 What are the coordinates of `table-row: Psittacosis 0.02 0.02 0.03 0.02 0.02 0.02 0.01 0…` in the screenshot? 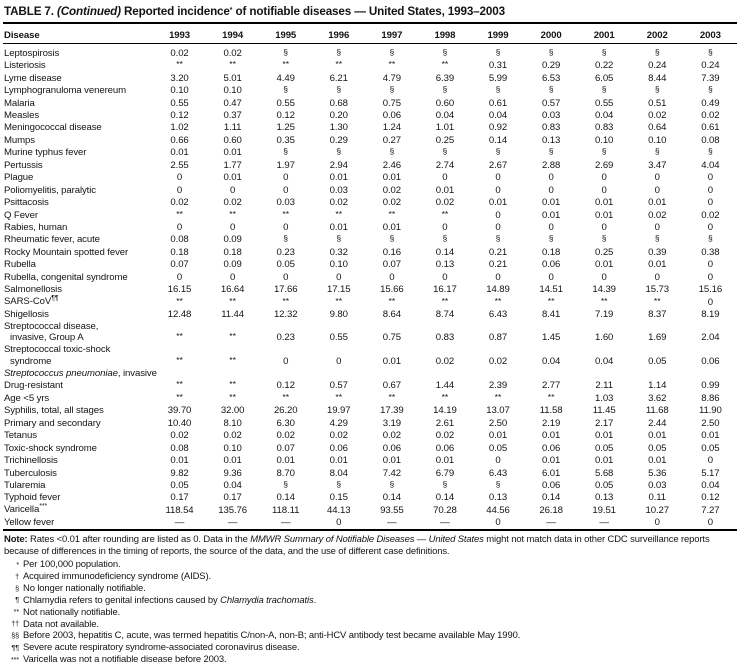 It's located at (370, 202).